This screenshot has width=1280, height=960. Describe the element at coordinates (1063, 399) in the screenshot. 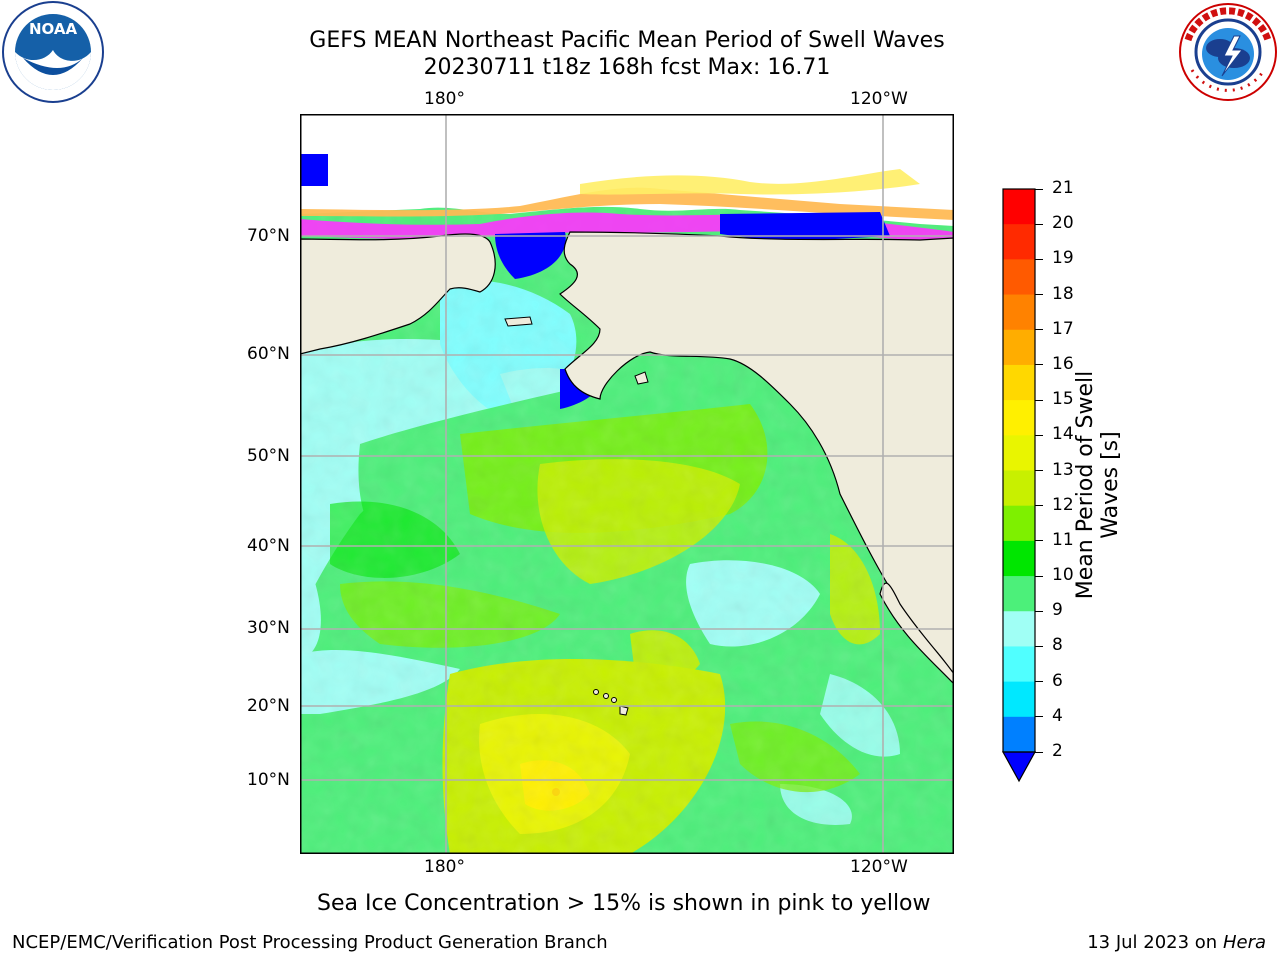

I see `colorbar-tick-label: 15` at that location.